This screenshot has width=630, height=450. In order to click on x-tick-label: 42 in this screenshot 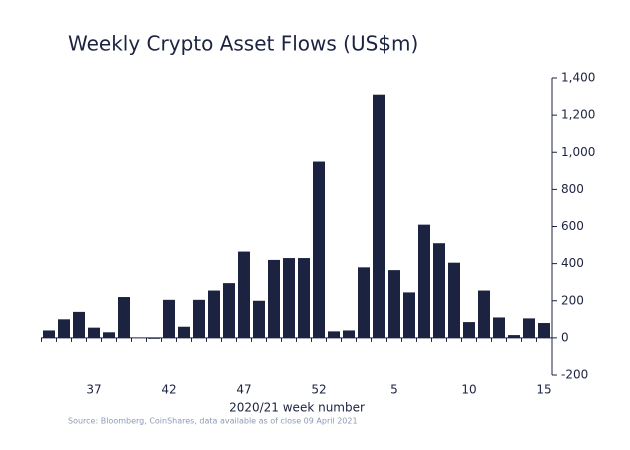, I will do `click(168, 390)`.